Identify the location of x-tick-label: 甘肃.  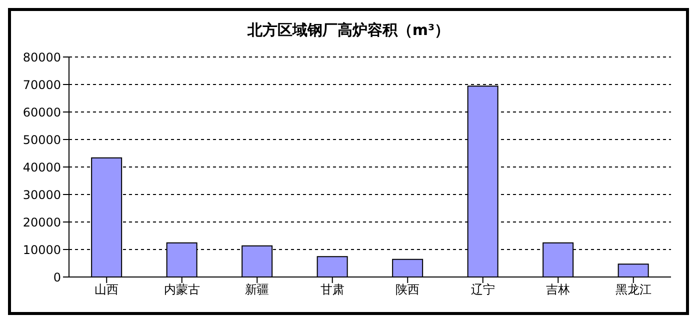
(332, 289).